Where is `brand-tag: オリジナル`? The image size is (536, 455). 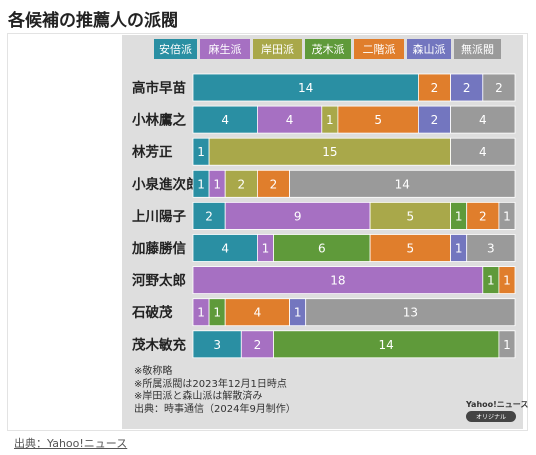 brand-tag: オリジナル is located at coordinates (491, 416).